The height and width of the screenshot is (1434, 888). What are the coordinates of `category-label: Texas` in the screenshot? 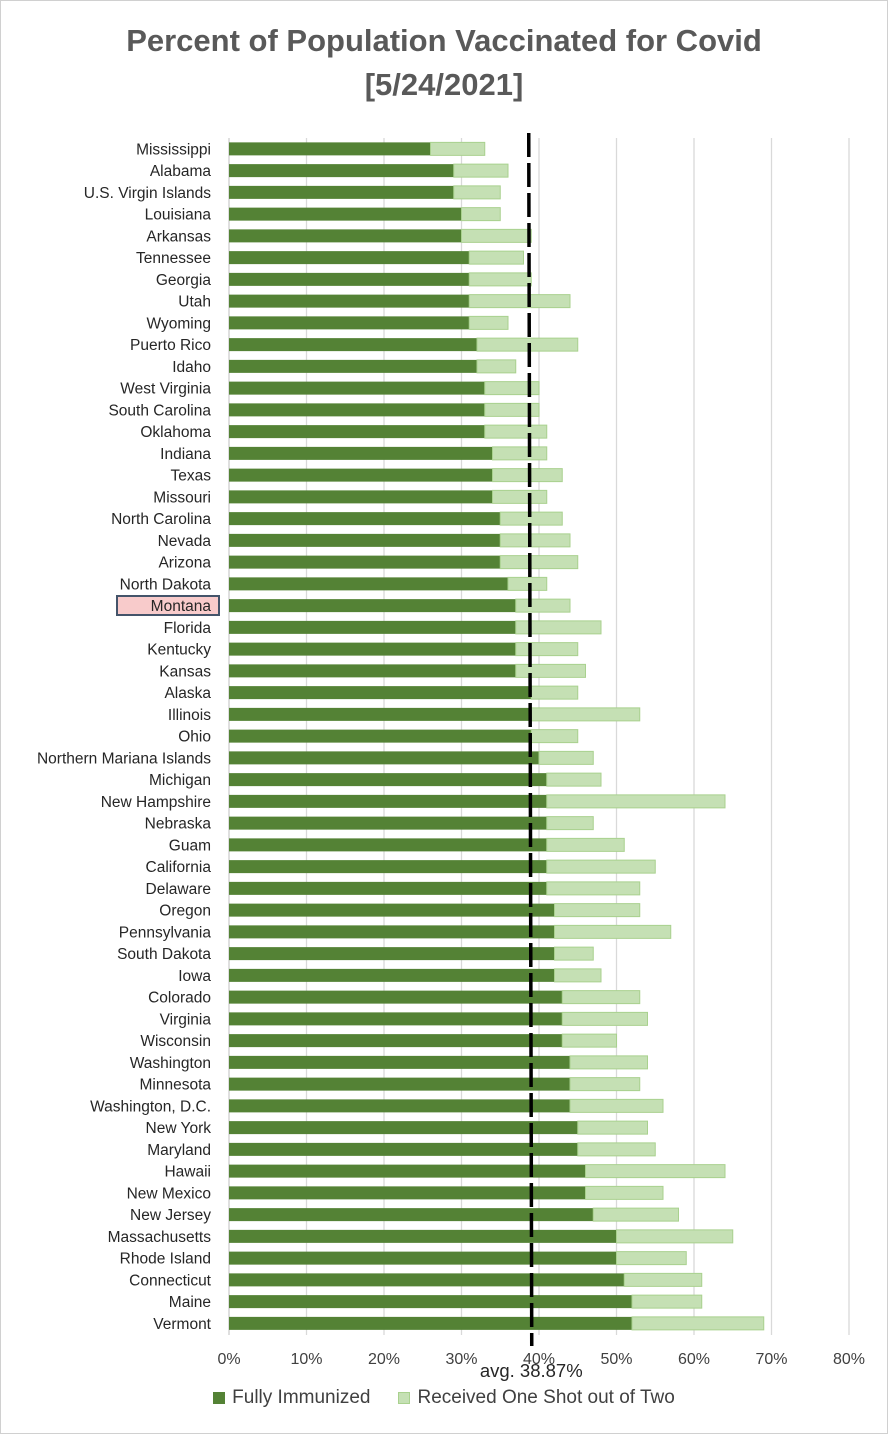 It's located at (191, 476).